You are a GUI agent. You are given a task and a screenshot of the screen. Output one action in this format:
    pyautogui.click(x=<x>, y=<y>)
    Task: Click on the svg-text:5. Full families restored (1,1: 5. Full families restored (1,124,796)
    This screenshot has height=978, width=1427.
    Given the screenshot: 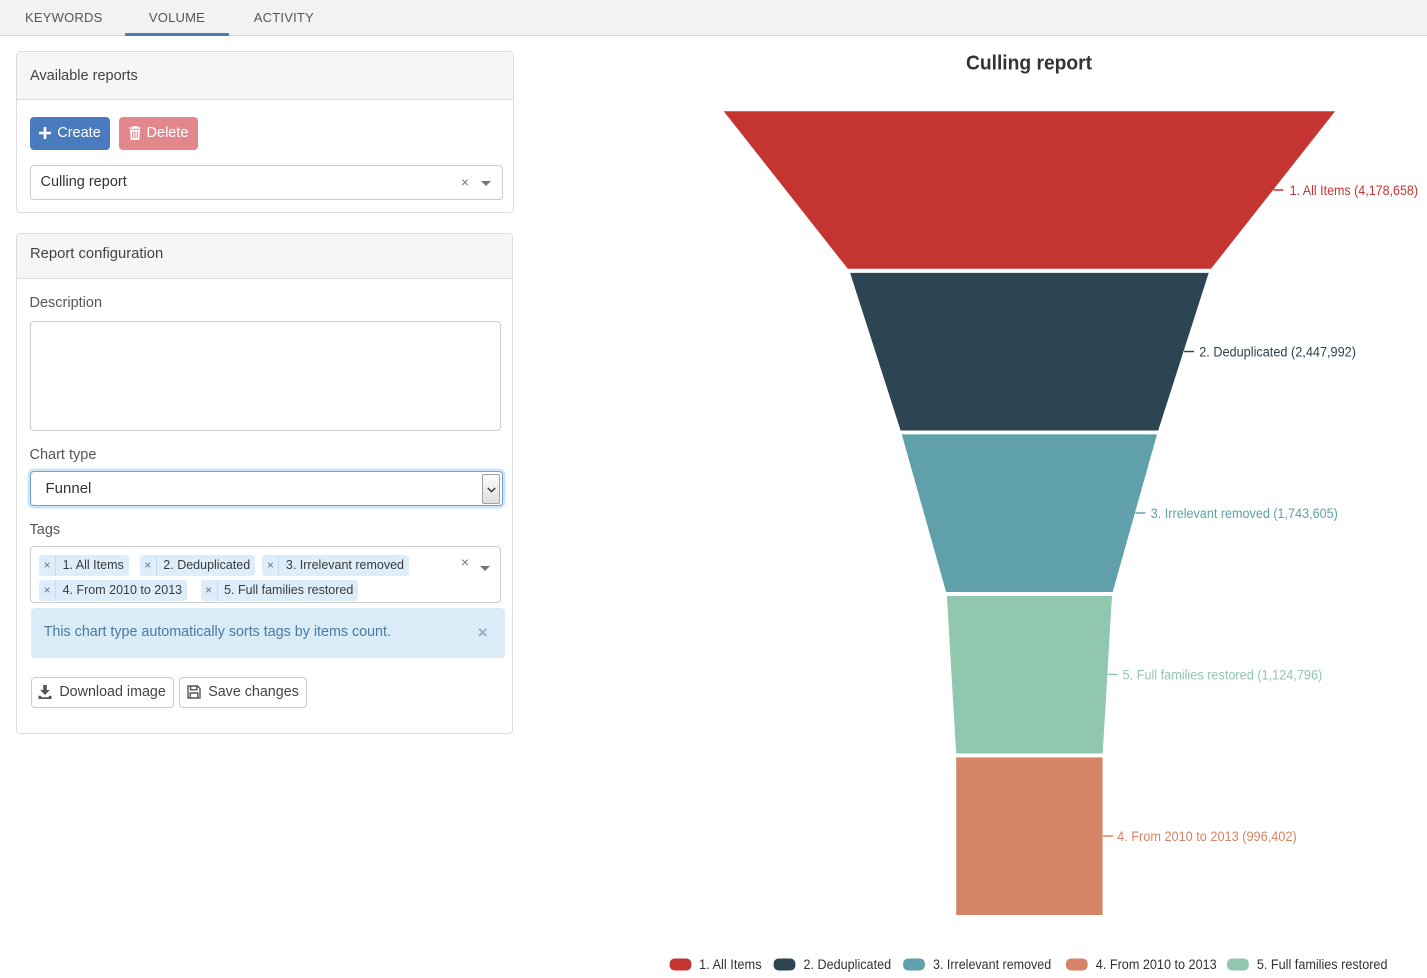 What is the action you would take?
    pyautogui.click(x=1223, y=675)
    